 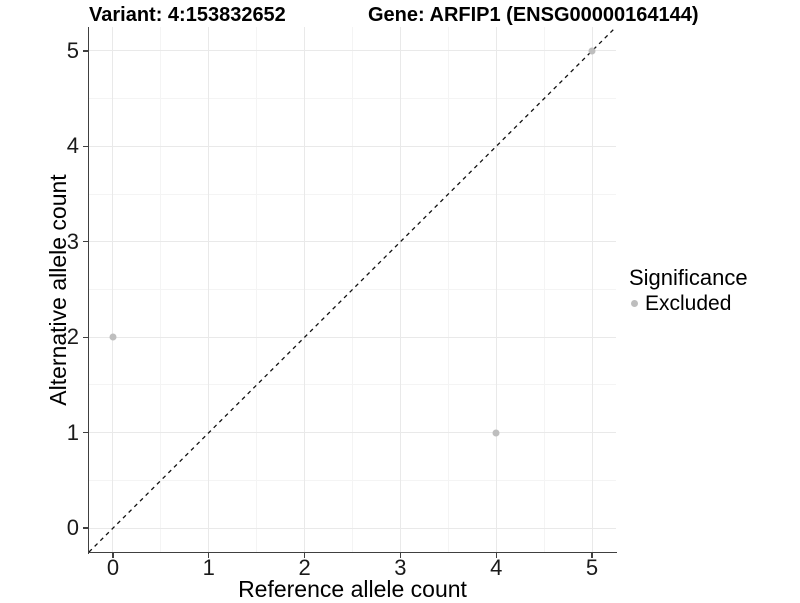 What do you see at coordinates (72, 146) in the screenshot?
I see `y-tick-label: 4` at bounding box center [72, 146].